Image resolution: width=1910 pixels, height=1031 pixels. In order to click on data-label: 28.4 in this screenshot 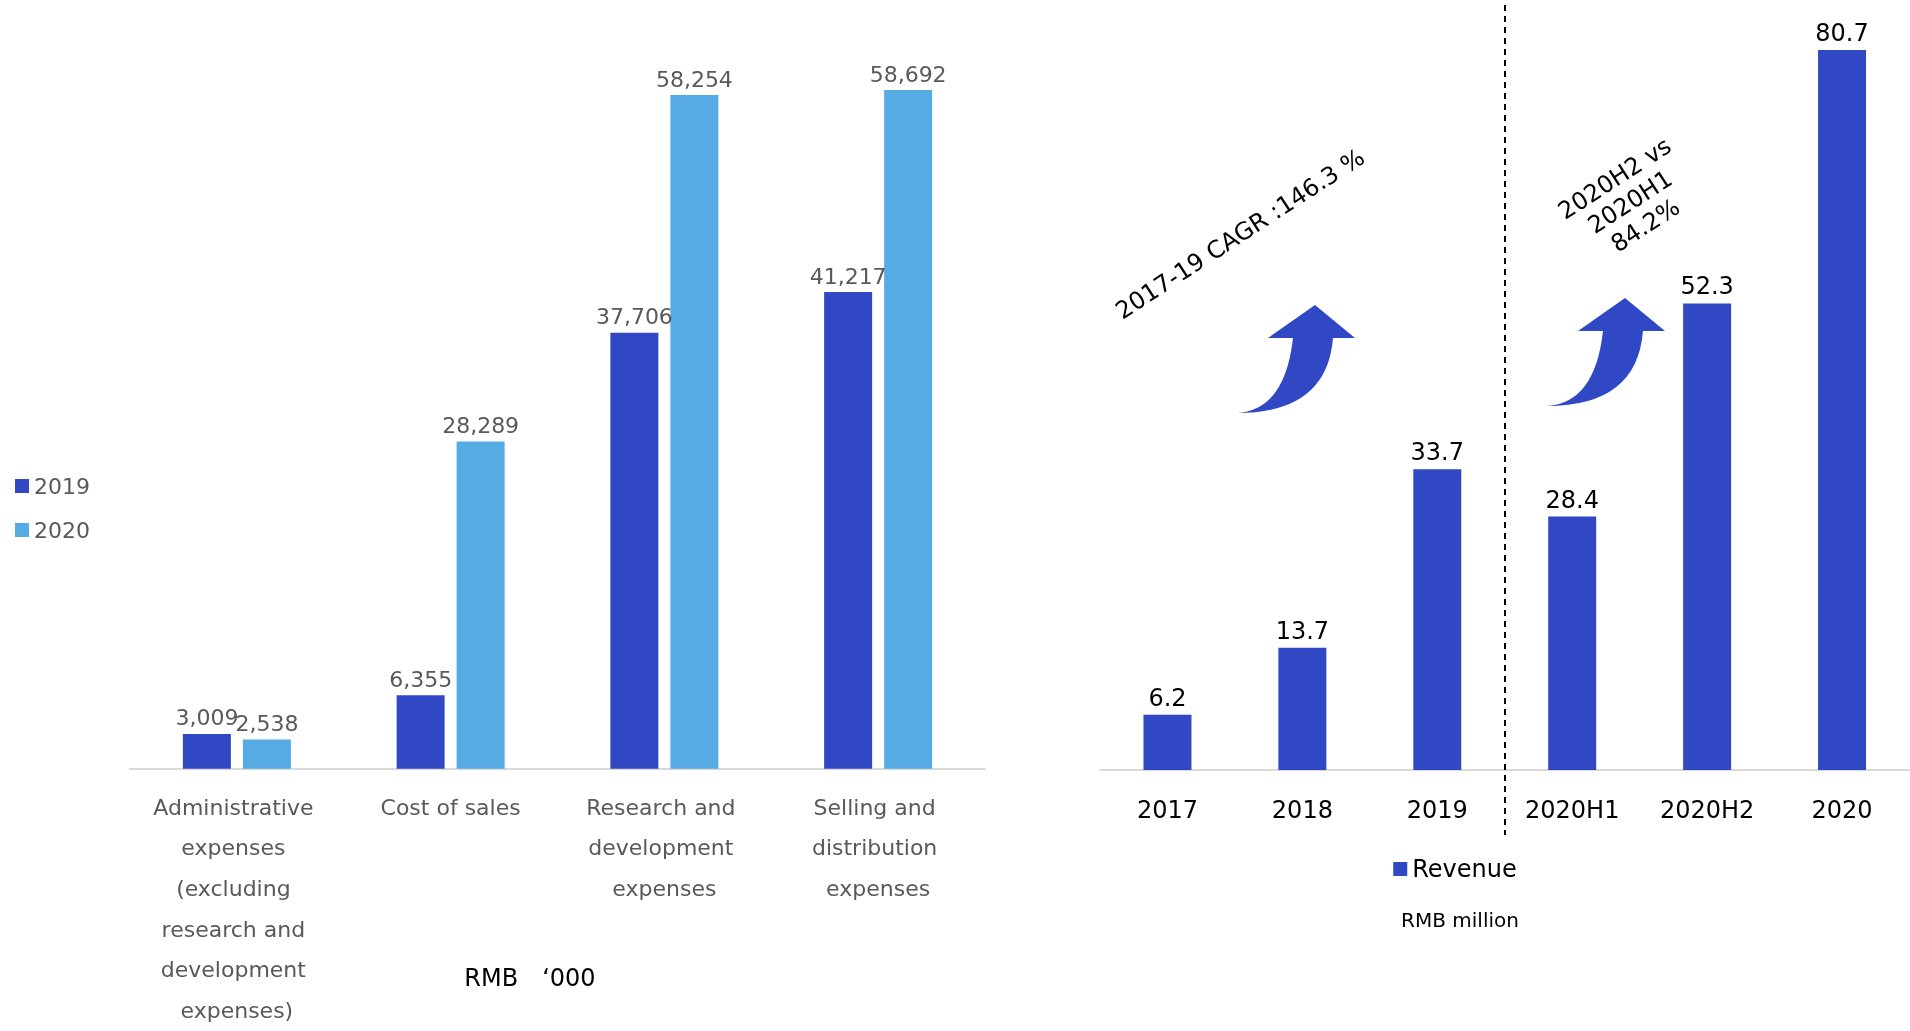, I will do `click(1572, 499)`.